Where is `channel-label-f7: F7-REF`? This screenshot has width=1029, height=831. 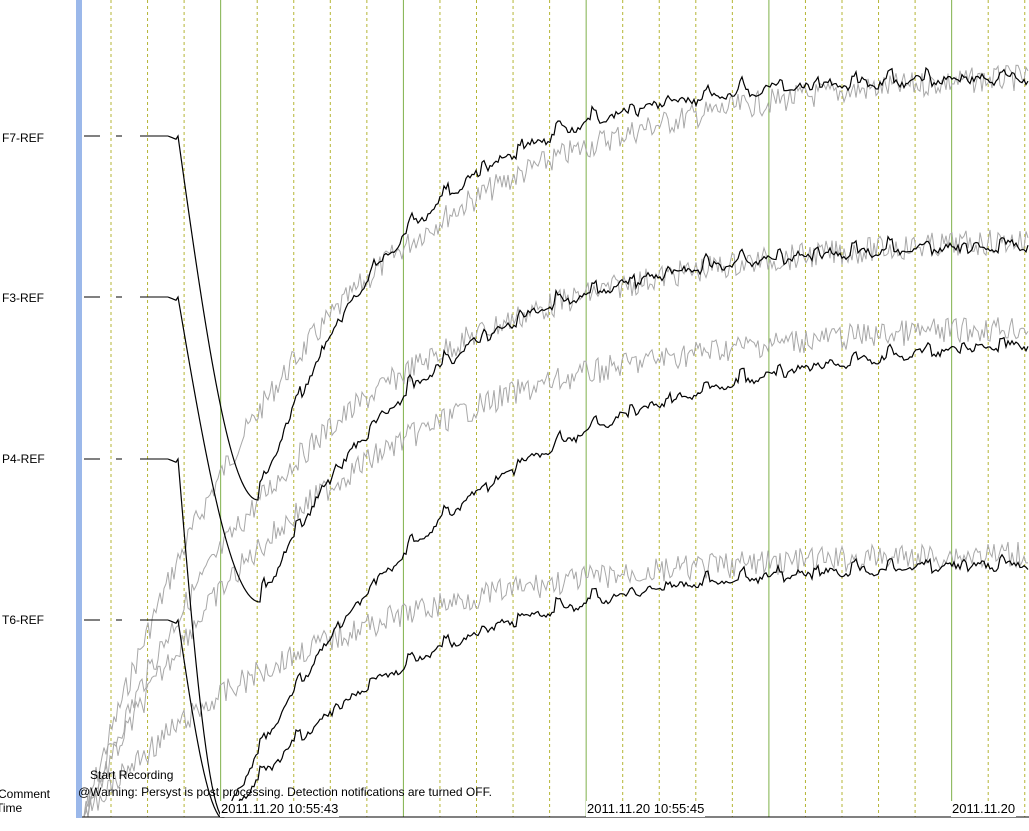 channel-label-f7: F7-REF is located at coordinates (23, 138).